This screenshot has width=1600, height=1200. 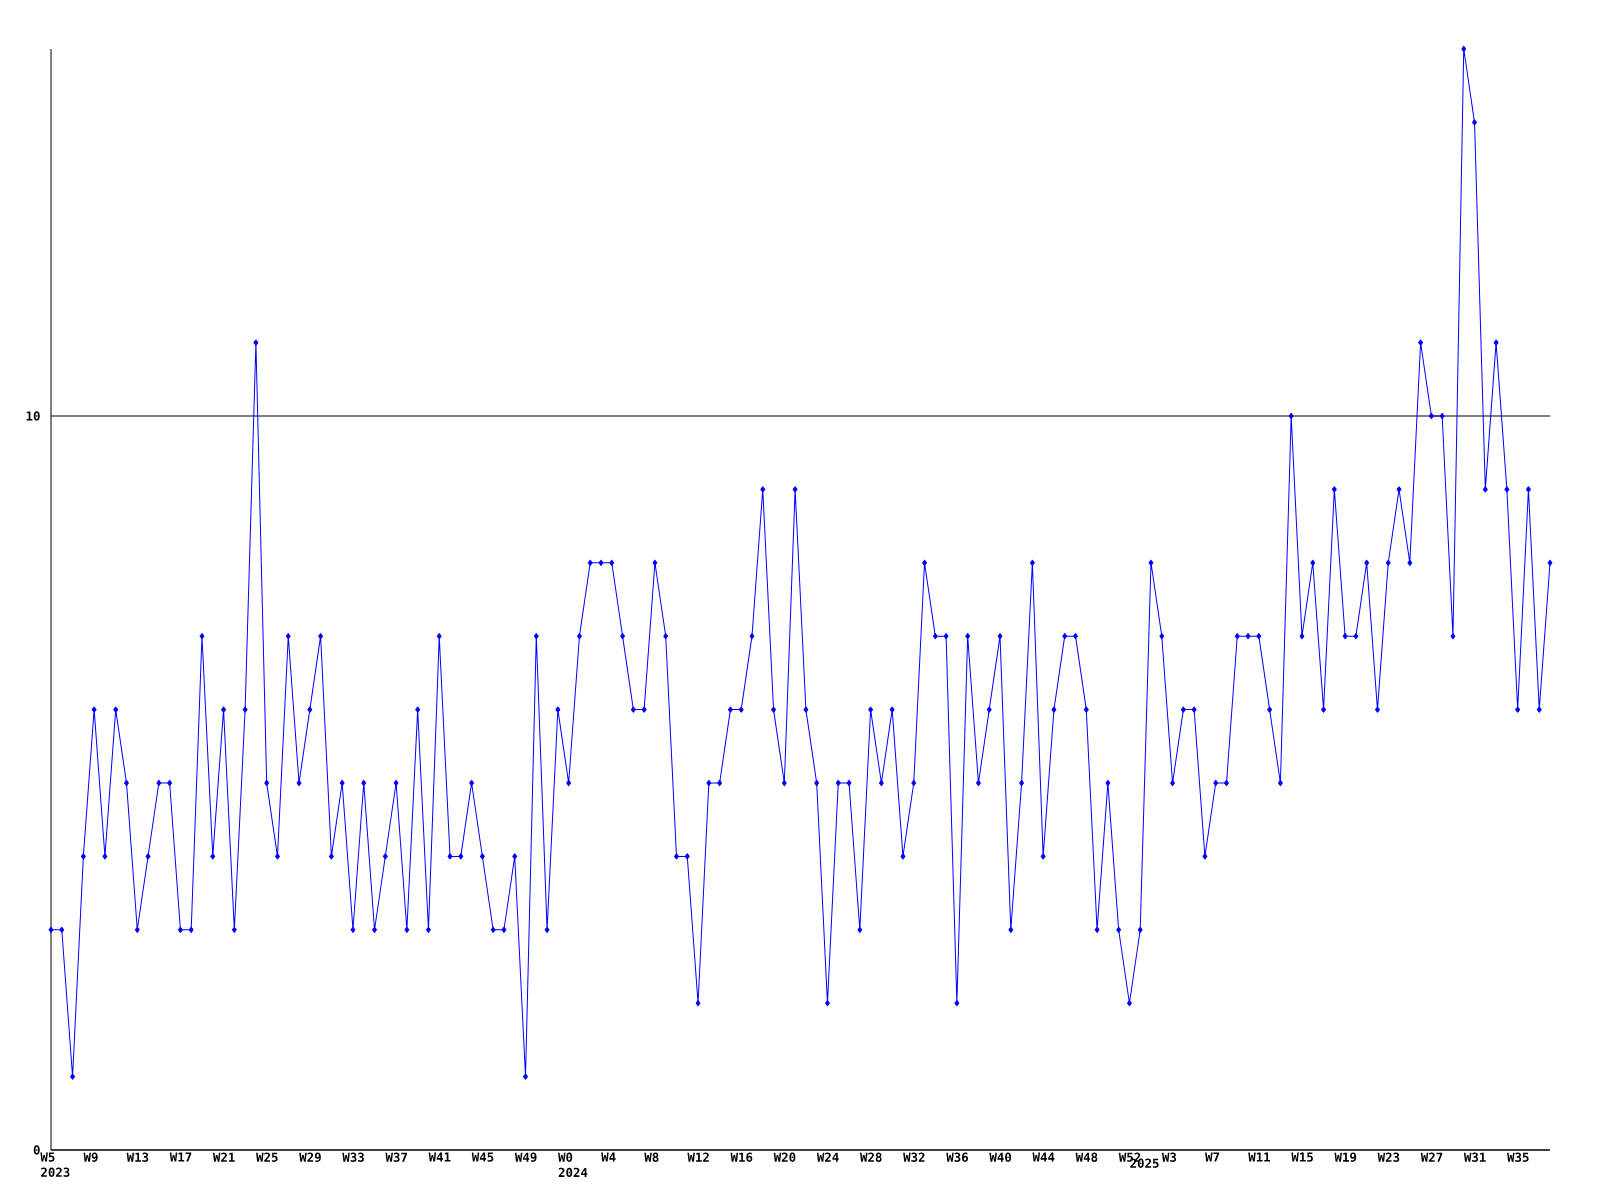 I want to click on x-tick-label: W15, so click(x=1302, y=1157).